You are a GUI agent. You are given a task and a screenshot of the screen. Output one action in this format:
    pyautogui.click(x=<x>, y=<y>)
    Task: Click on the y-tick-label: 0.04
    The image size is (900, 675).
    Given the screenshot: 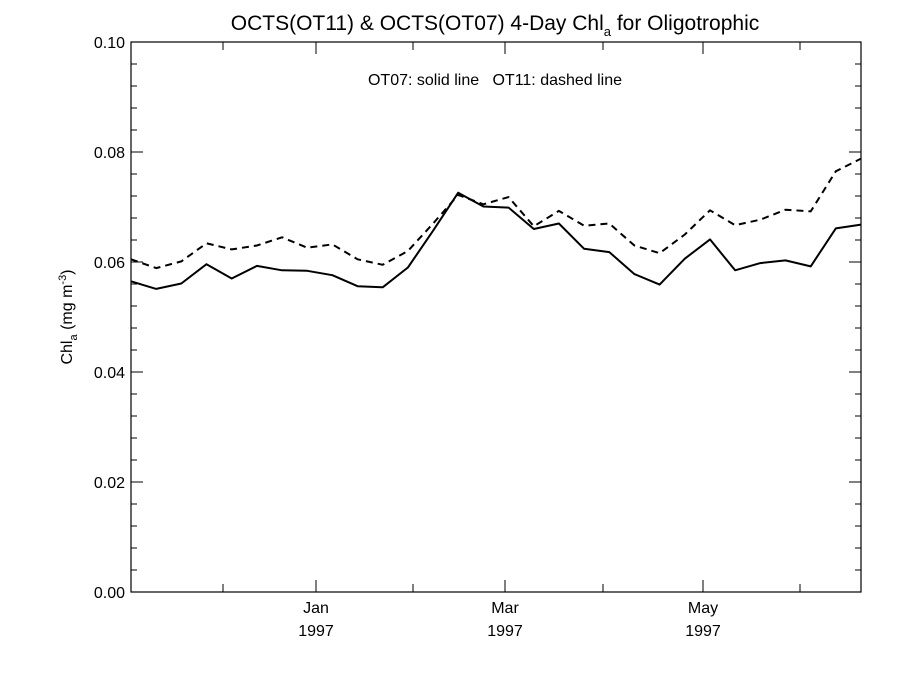 What is the action you would take?
    pyautogui.click(x=109, y=373)
    